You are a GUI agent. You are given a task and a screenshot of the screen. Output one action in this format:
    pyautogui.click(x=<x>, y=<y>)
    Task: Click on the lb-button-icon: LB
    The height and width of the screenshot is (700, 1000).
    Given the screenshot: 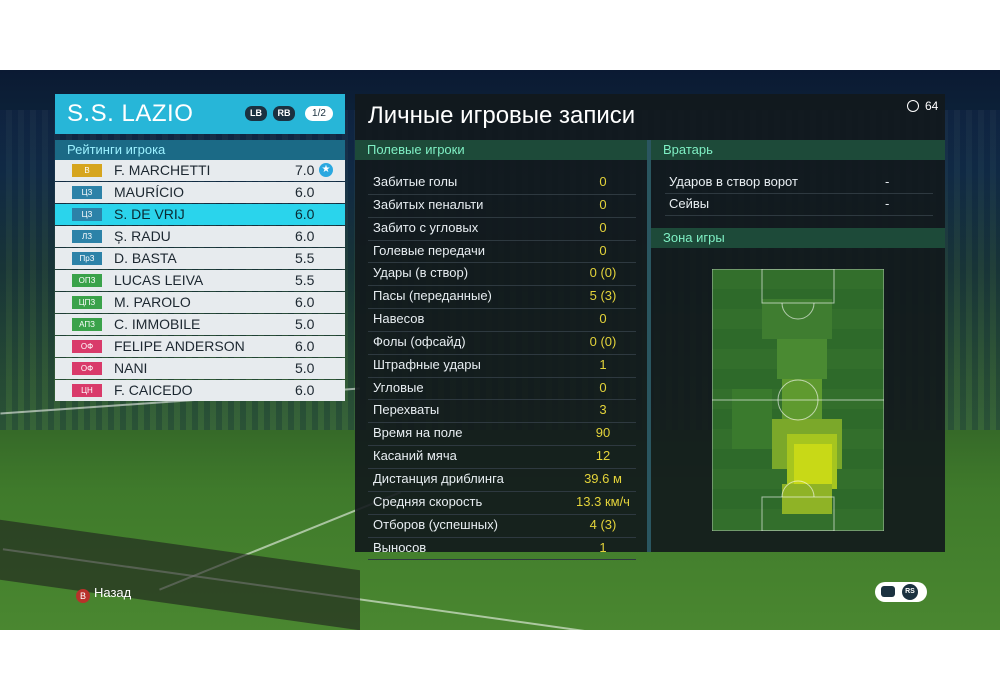 What is the action you would take?
    pyautogui.click(x=256, y=113)
    